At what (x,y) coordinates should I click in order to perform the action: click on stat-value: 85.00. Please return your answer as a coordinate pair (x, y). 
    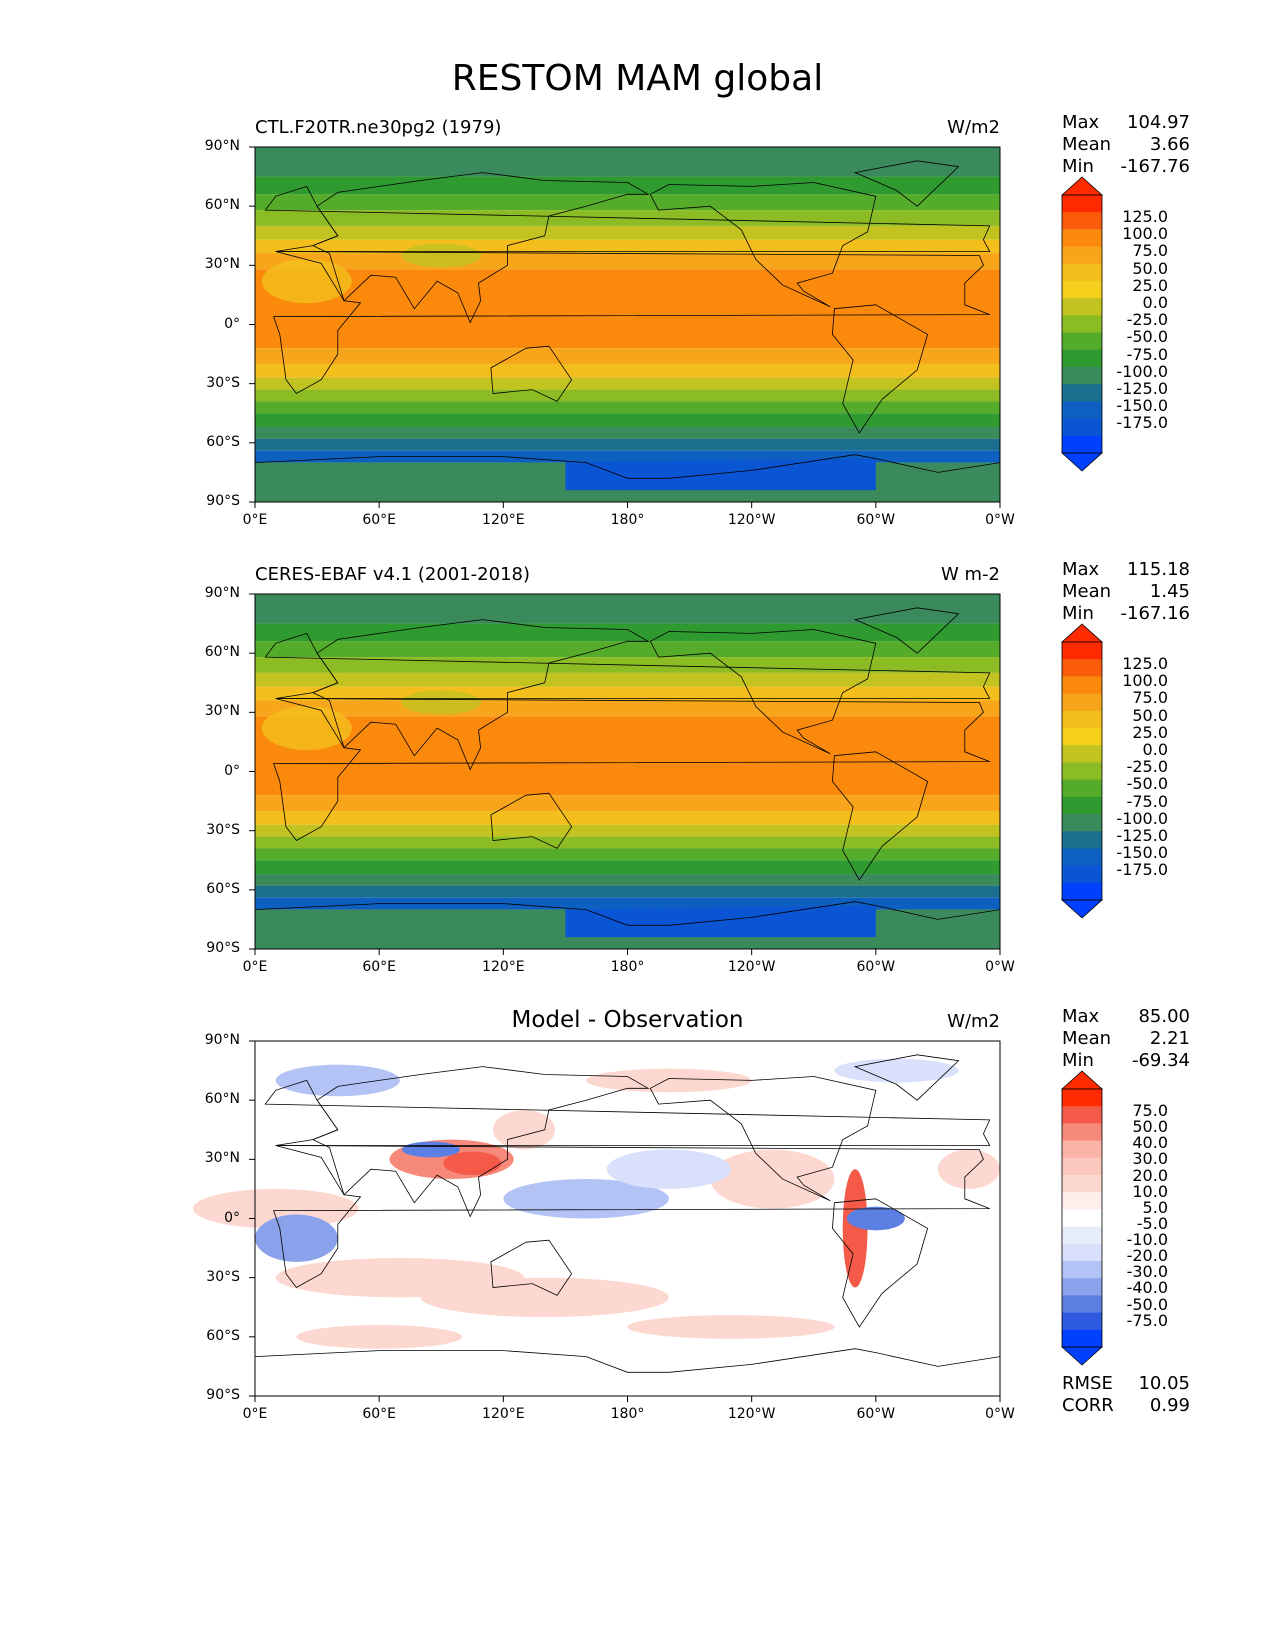
    Looking at the image, I should click on (1164, 1016).